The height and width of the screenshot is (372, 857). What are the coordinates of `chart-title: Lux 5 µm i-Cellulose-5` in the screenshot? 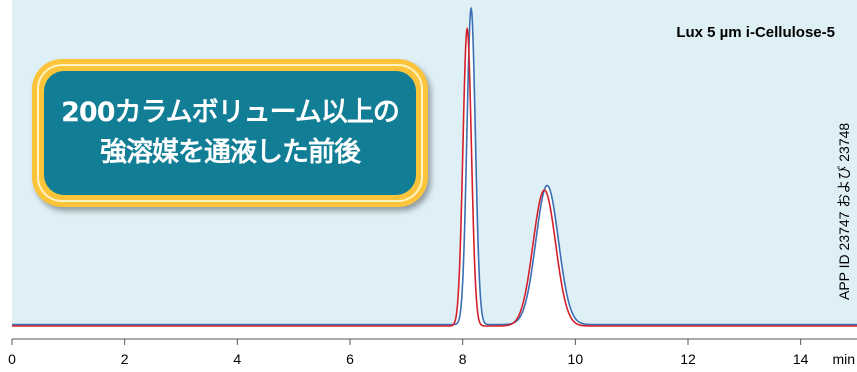 It's located at (755, 32).